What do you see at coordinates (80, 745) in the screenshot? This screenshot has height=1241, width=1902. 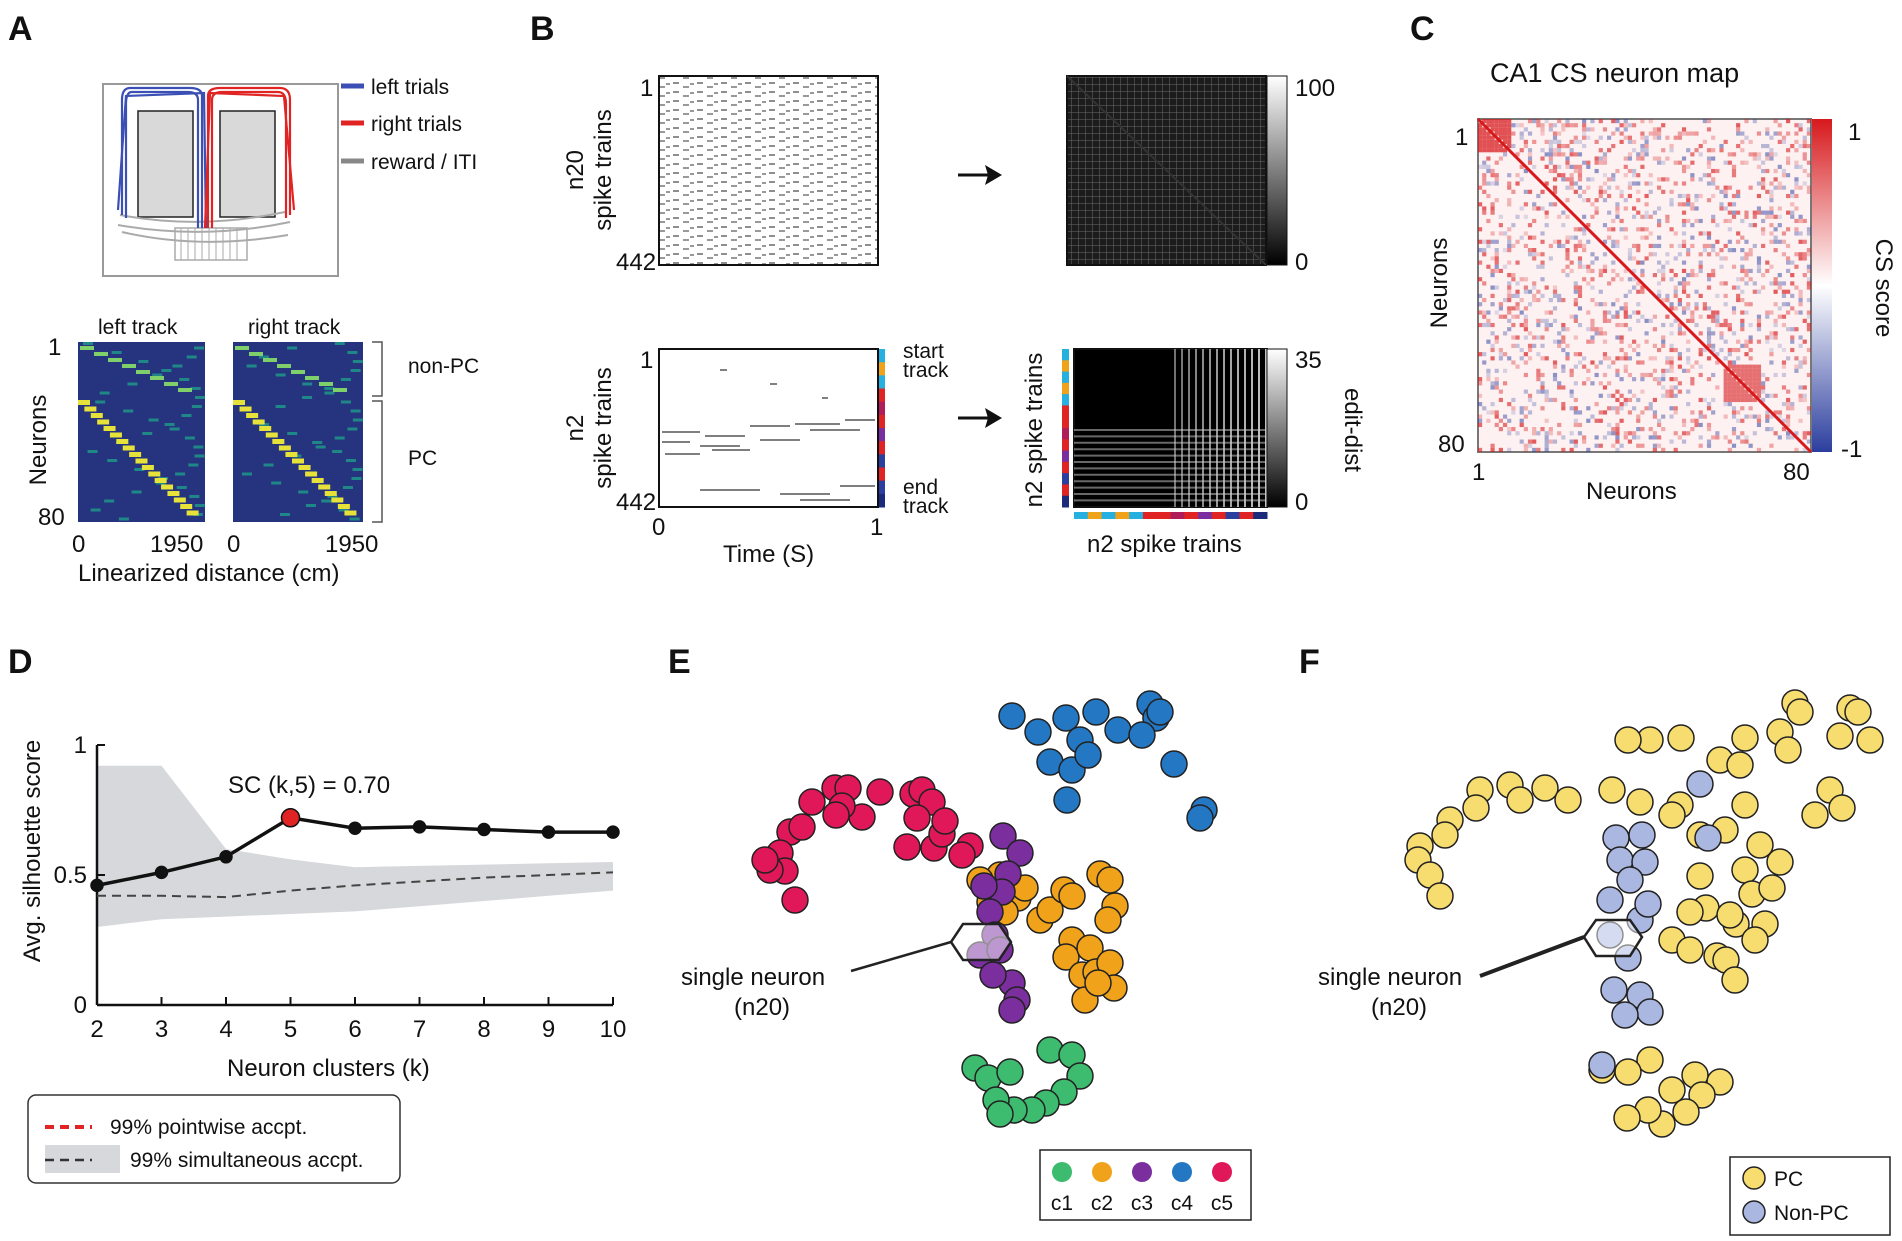 I see `y-tick-label: 1` at bounding box center [80, 745].